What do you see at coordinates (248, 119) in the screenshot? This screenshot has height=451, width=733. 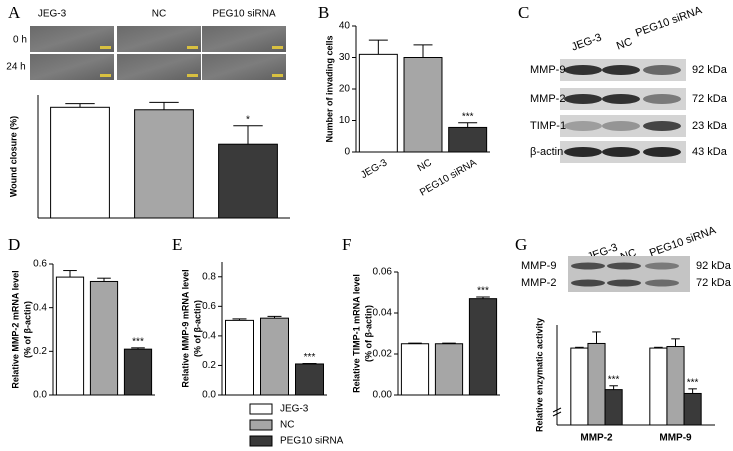 I see `significance: *` at bounding box center [248, 119].